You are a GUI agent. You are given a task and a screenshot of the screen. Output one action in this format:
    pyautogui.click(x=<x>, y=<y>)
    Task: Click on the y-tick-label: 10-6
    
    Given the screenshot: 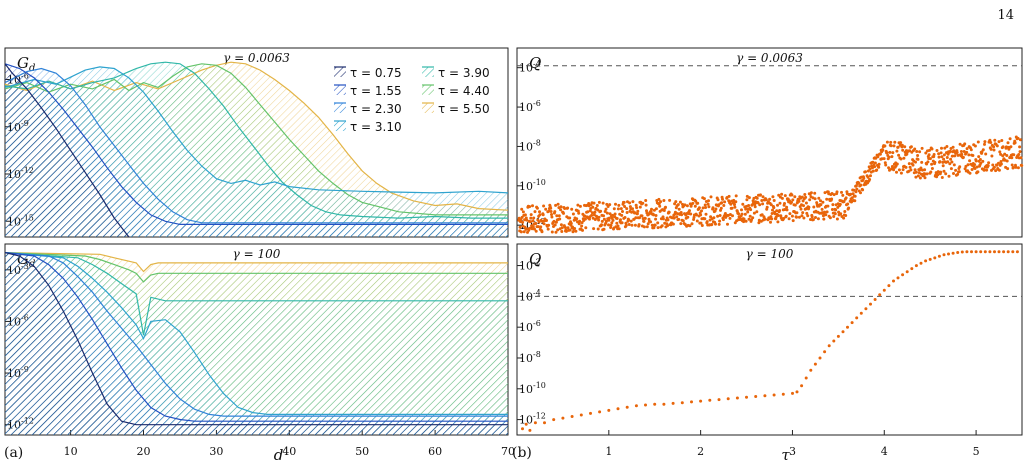 What is the action you would take?
    pyautogui.click(x=530, y=106)
    